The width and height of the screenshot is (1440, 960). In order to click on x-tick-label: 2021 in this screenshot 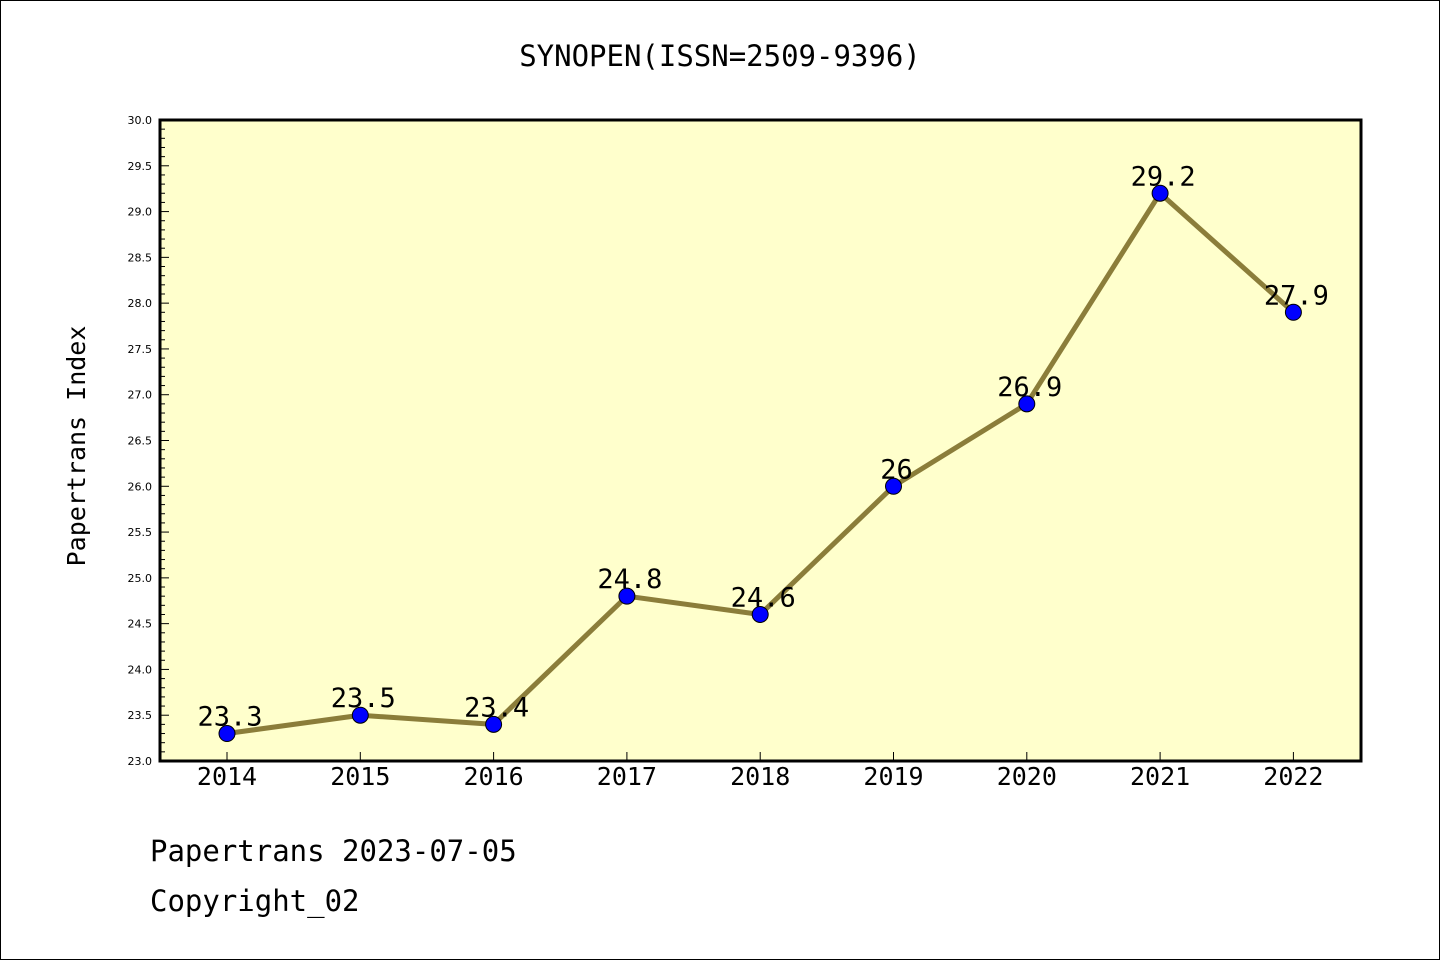, I will do `click(1160, 776)`.